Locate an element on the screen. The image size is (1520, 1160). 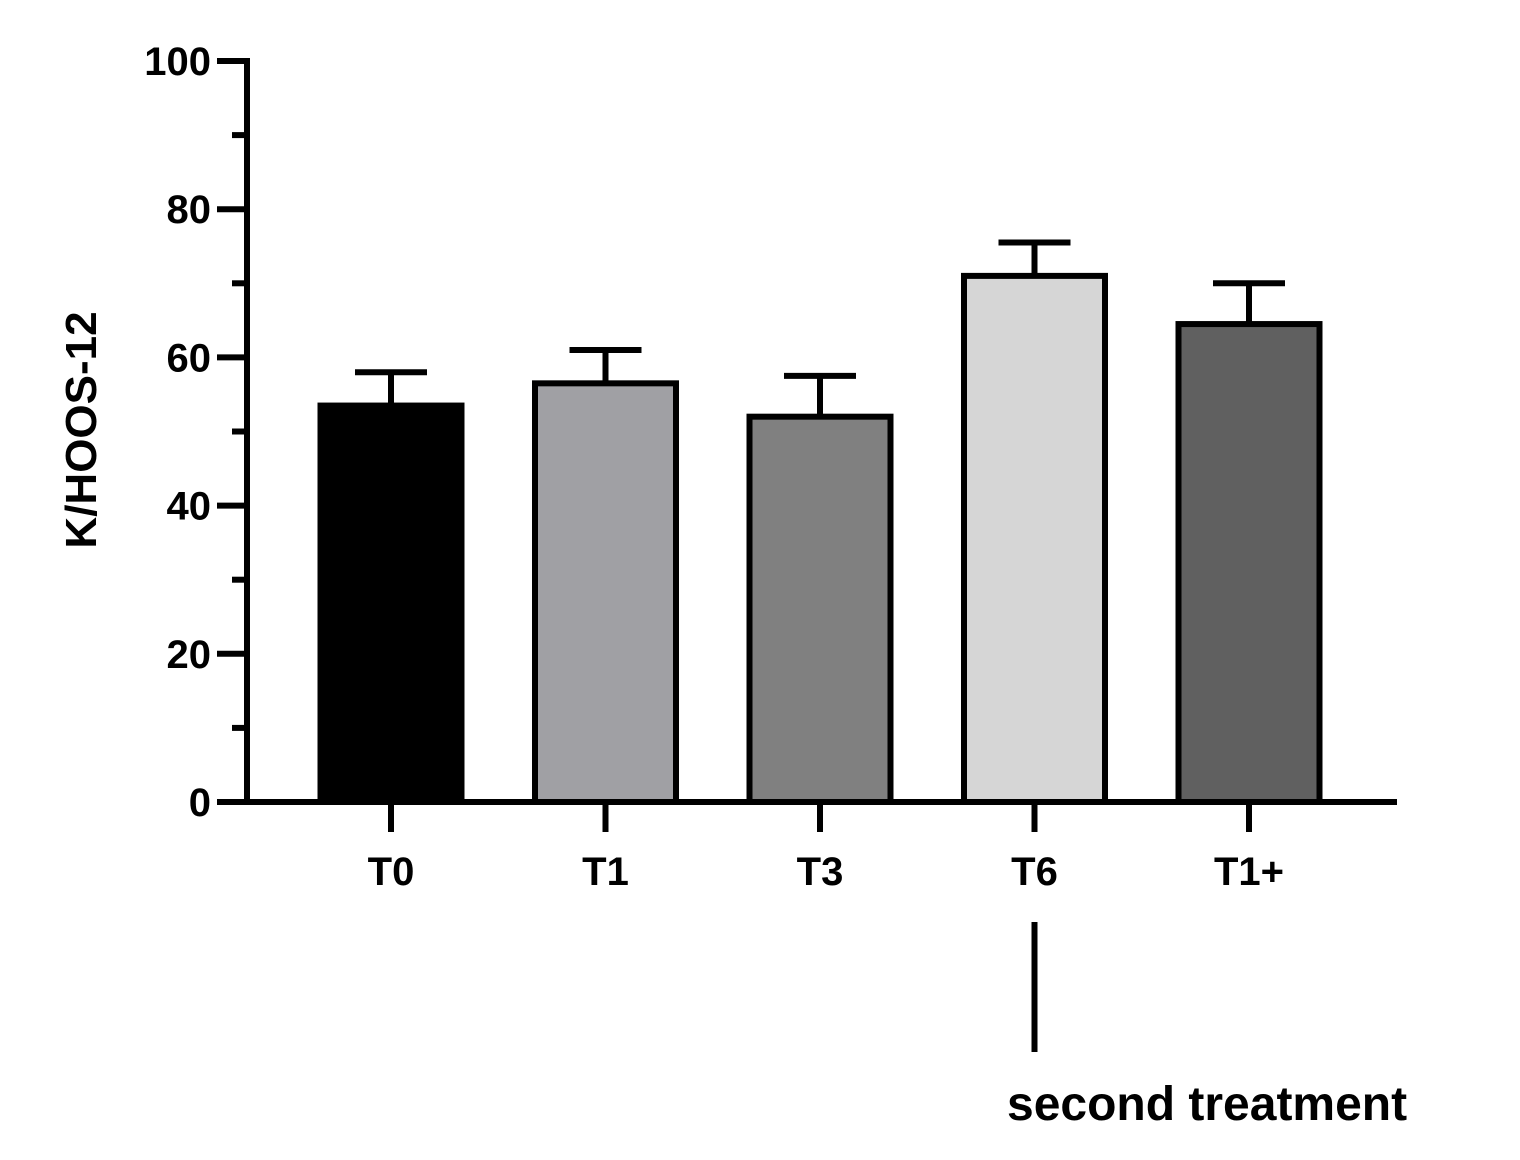
x-tick-label-t1: T1 is located at coordinates (605, 872).